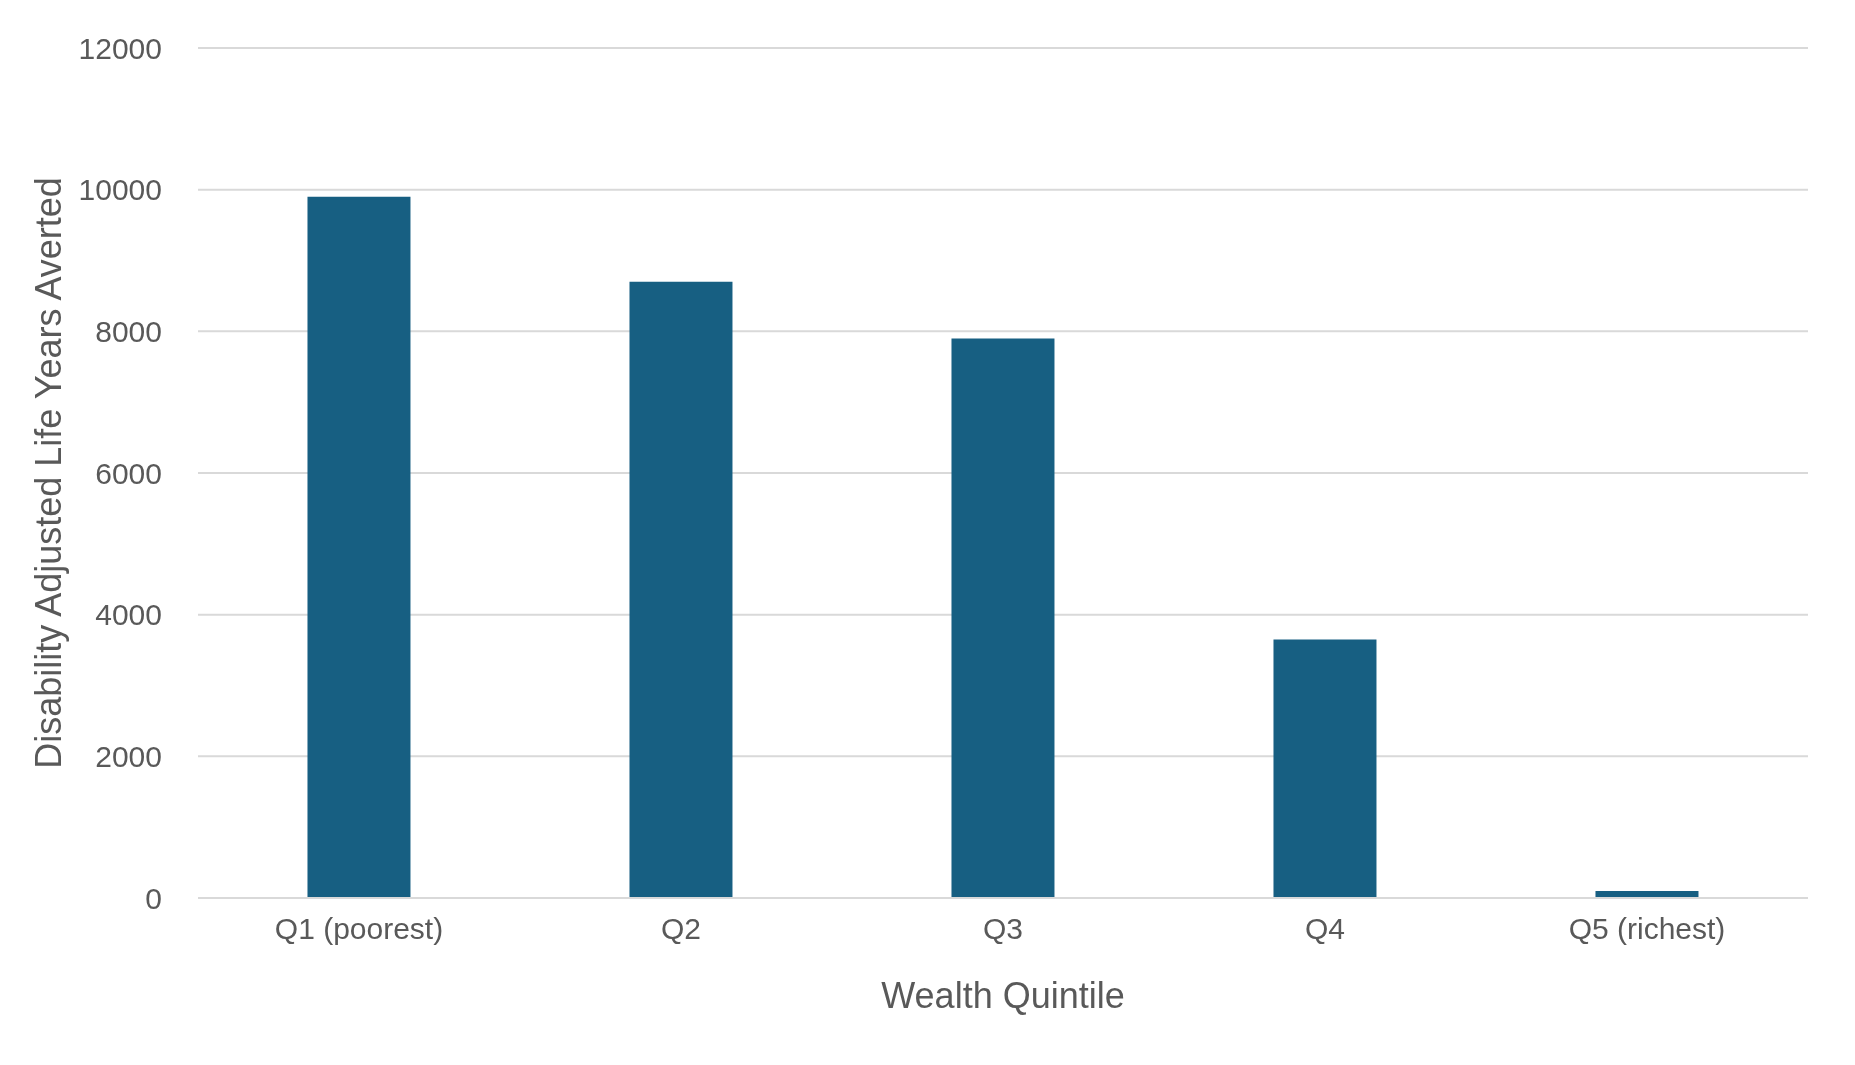 The height and width of the screenshot is (1065, 1855). Describe the element at coordinates (681, 929) in the screenshot. I see `x-tick-label: Q2` at that location.